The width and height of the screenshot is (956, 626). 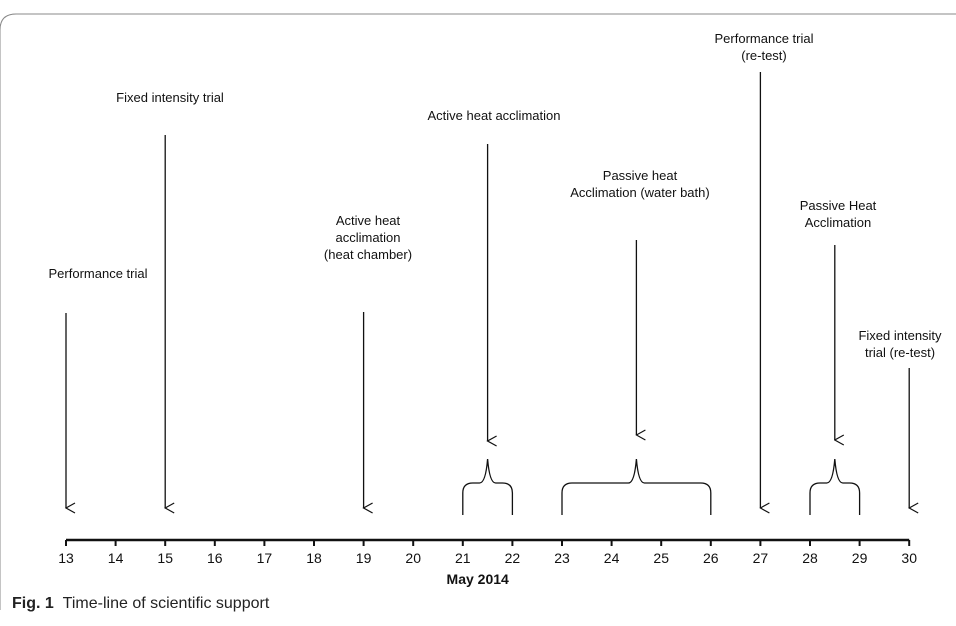 I want to click on event-1: Fixed intensity trial, so click(x=170, y=299).